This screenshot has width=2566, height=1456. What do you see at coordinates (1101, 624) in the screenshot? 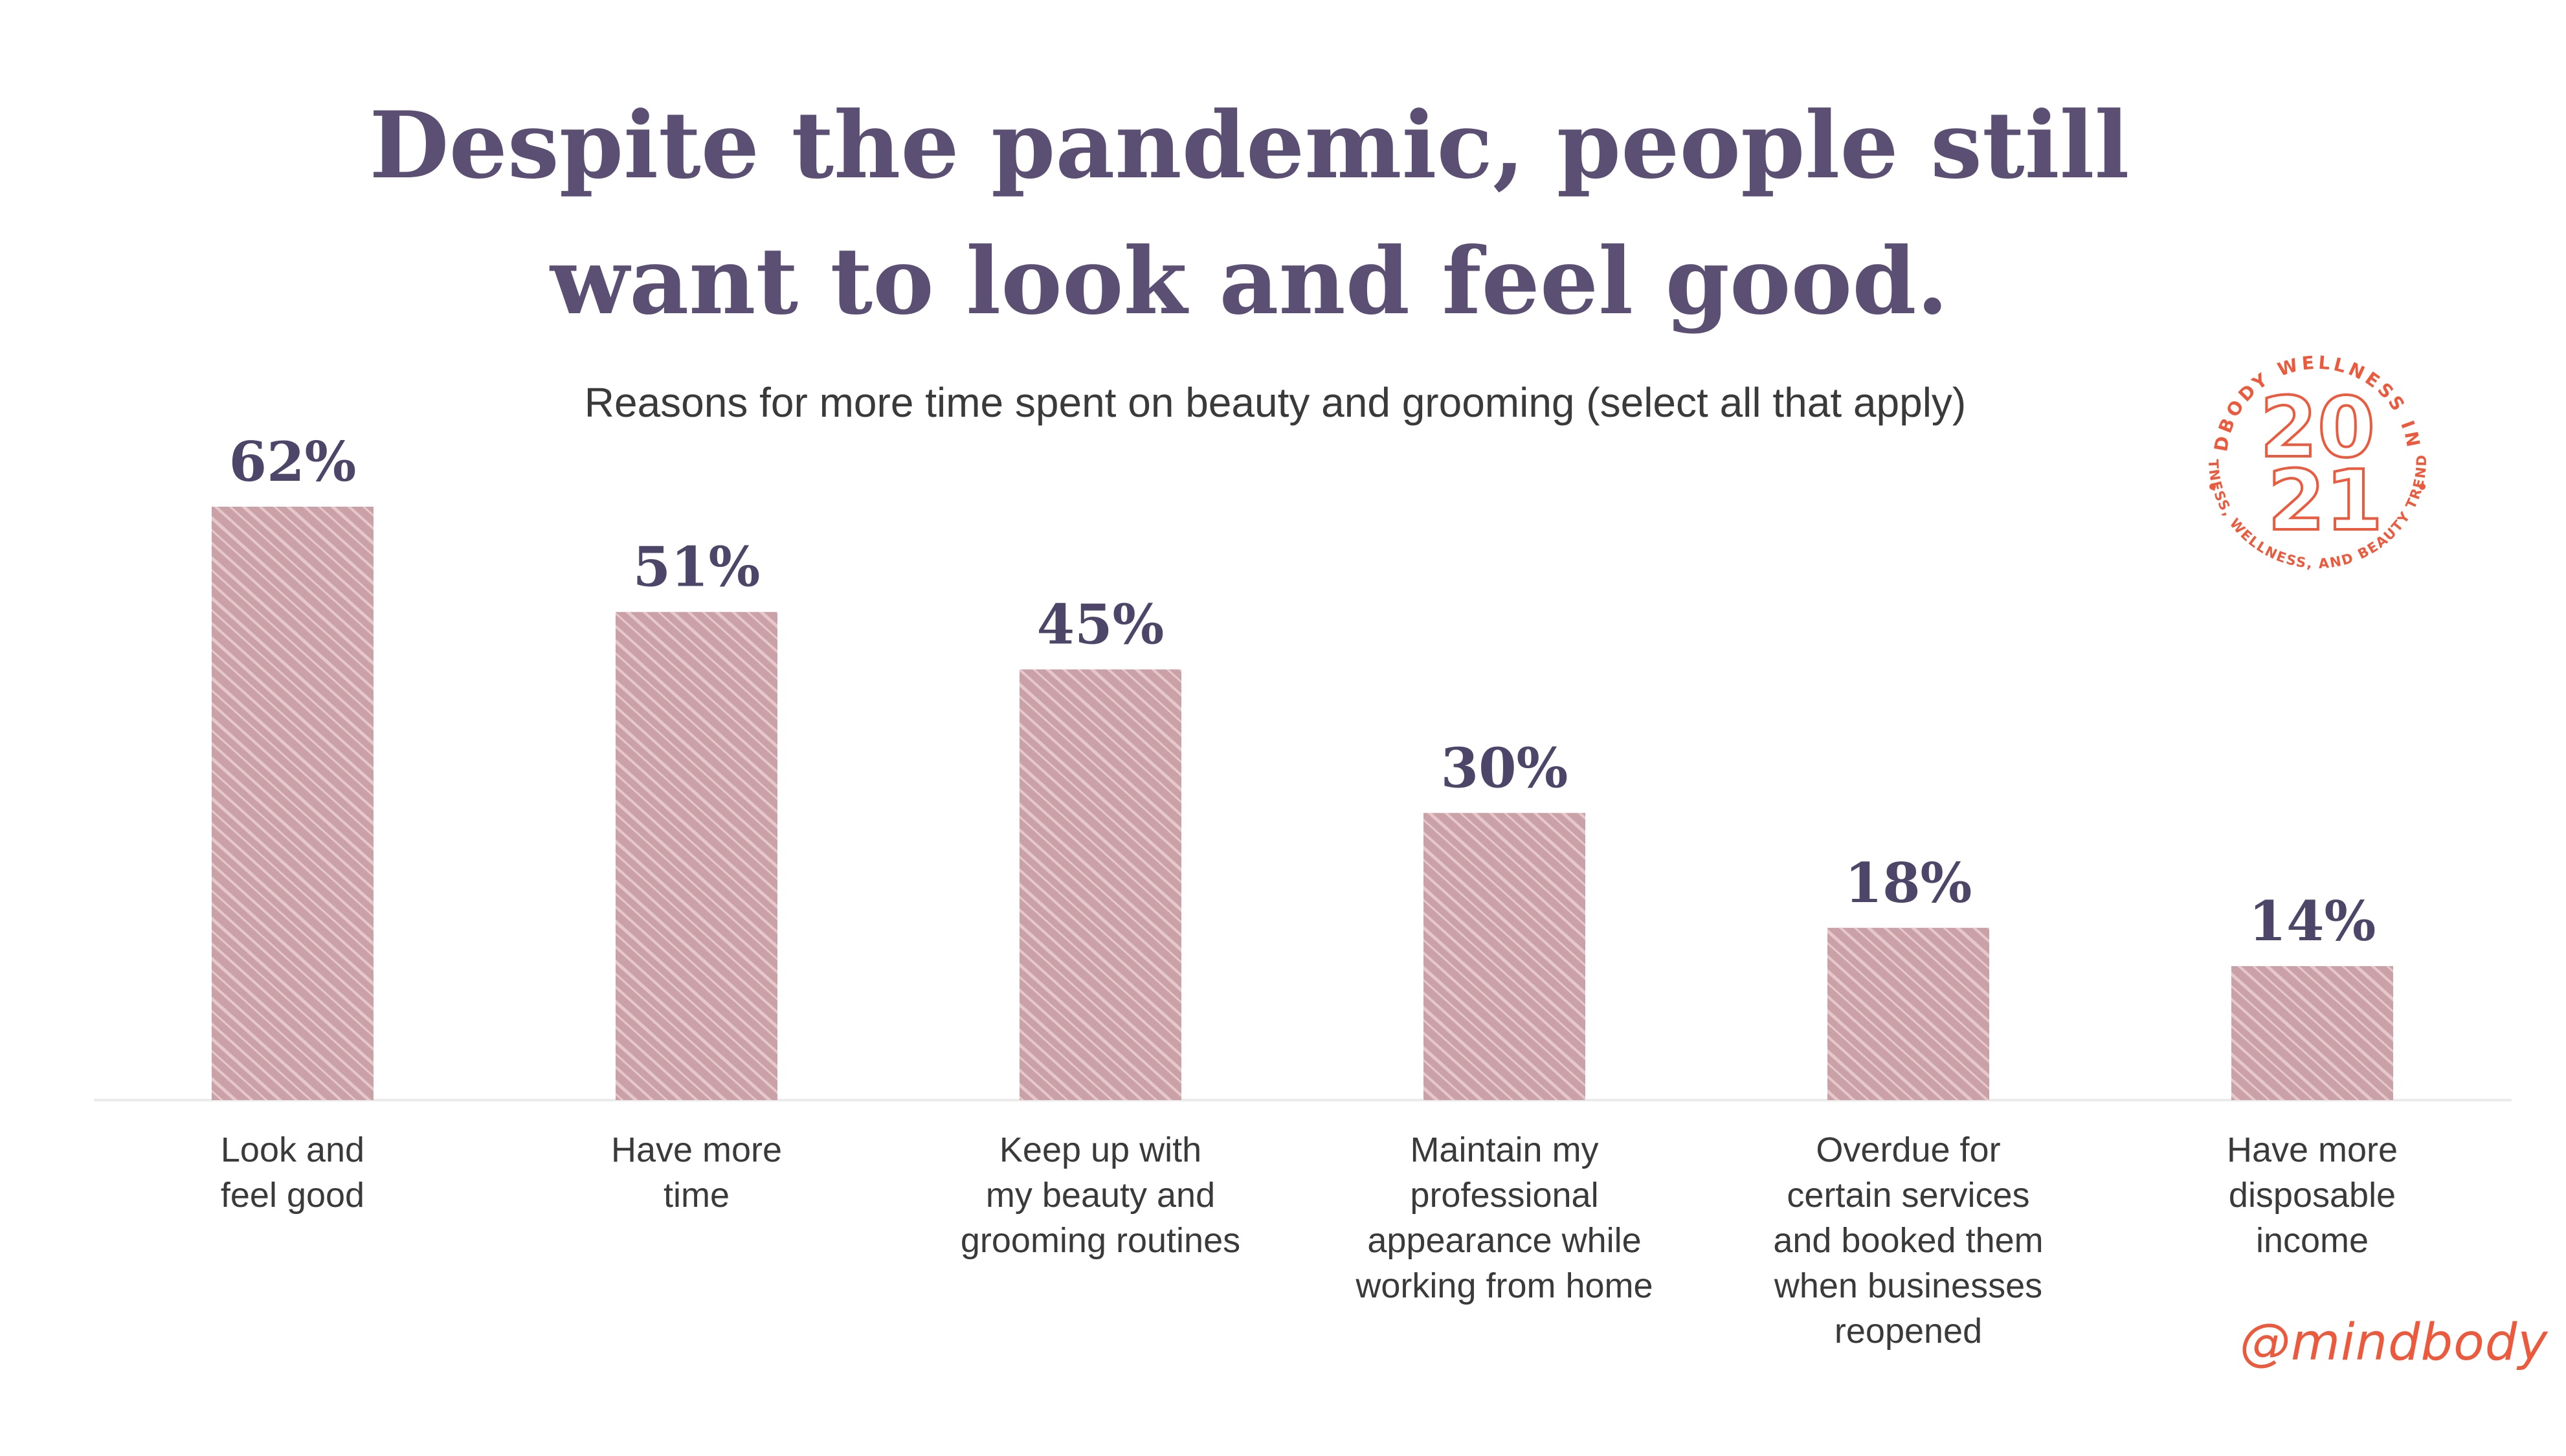
I see `bar-value-label: 45%` at bounding box center [1101, 624].